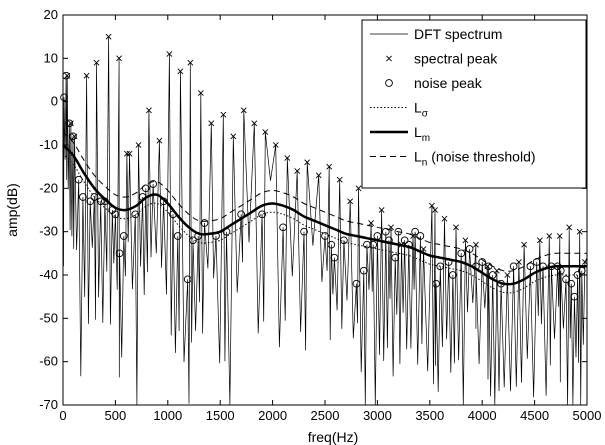 Image resolution: width=605 pixels, height=445 pixels. What do you see at coordinates (48, 404) in the screenshot?
I see `y-tick-label: -70` at bounding box center [48, 404].